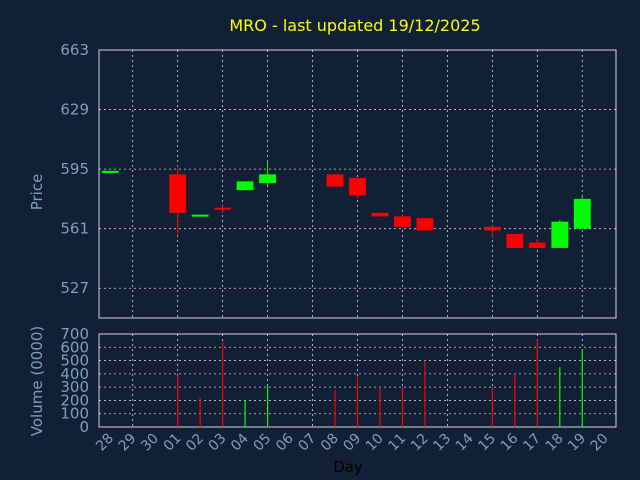 The height and width of the screenshot is (480, 640). I want to click on x-tick-label: 16, so click(510, 442).